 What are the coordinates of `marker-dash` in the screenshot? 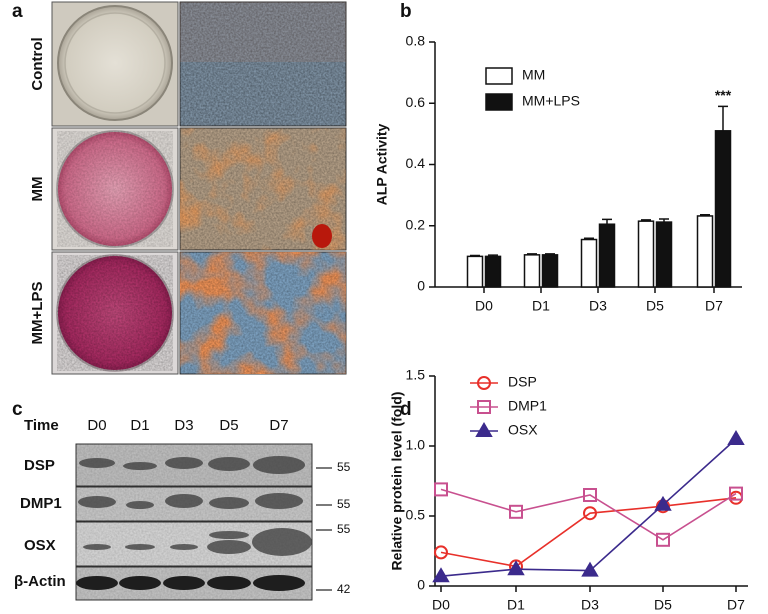 It's located at (324, 529).